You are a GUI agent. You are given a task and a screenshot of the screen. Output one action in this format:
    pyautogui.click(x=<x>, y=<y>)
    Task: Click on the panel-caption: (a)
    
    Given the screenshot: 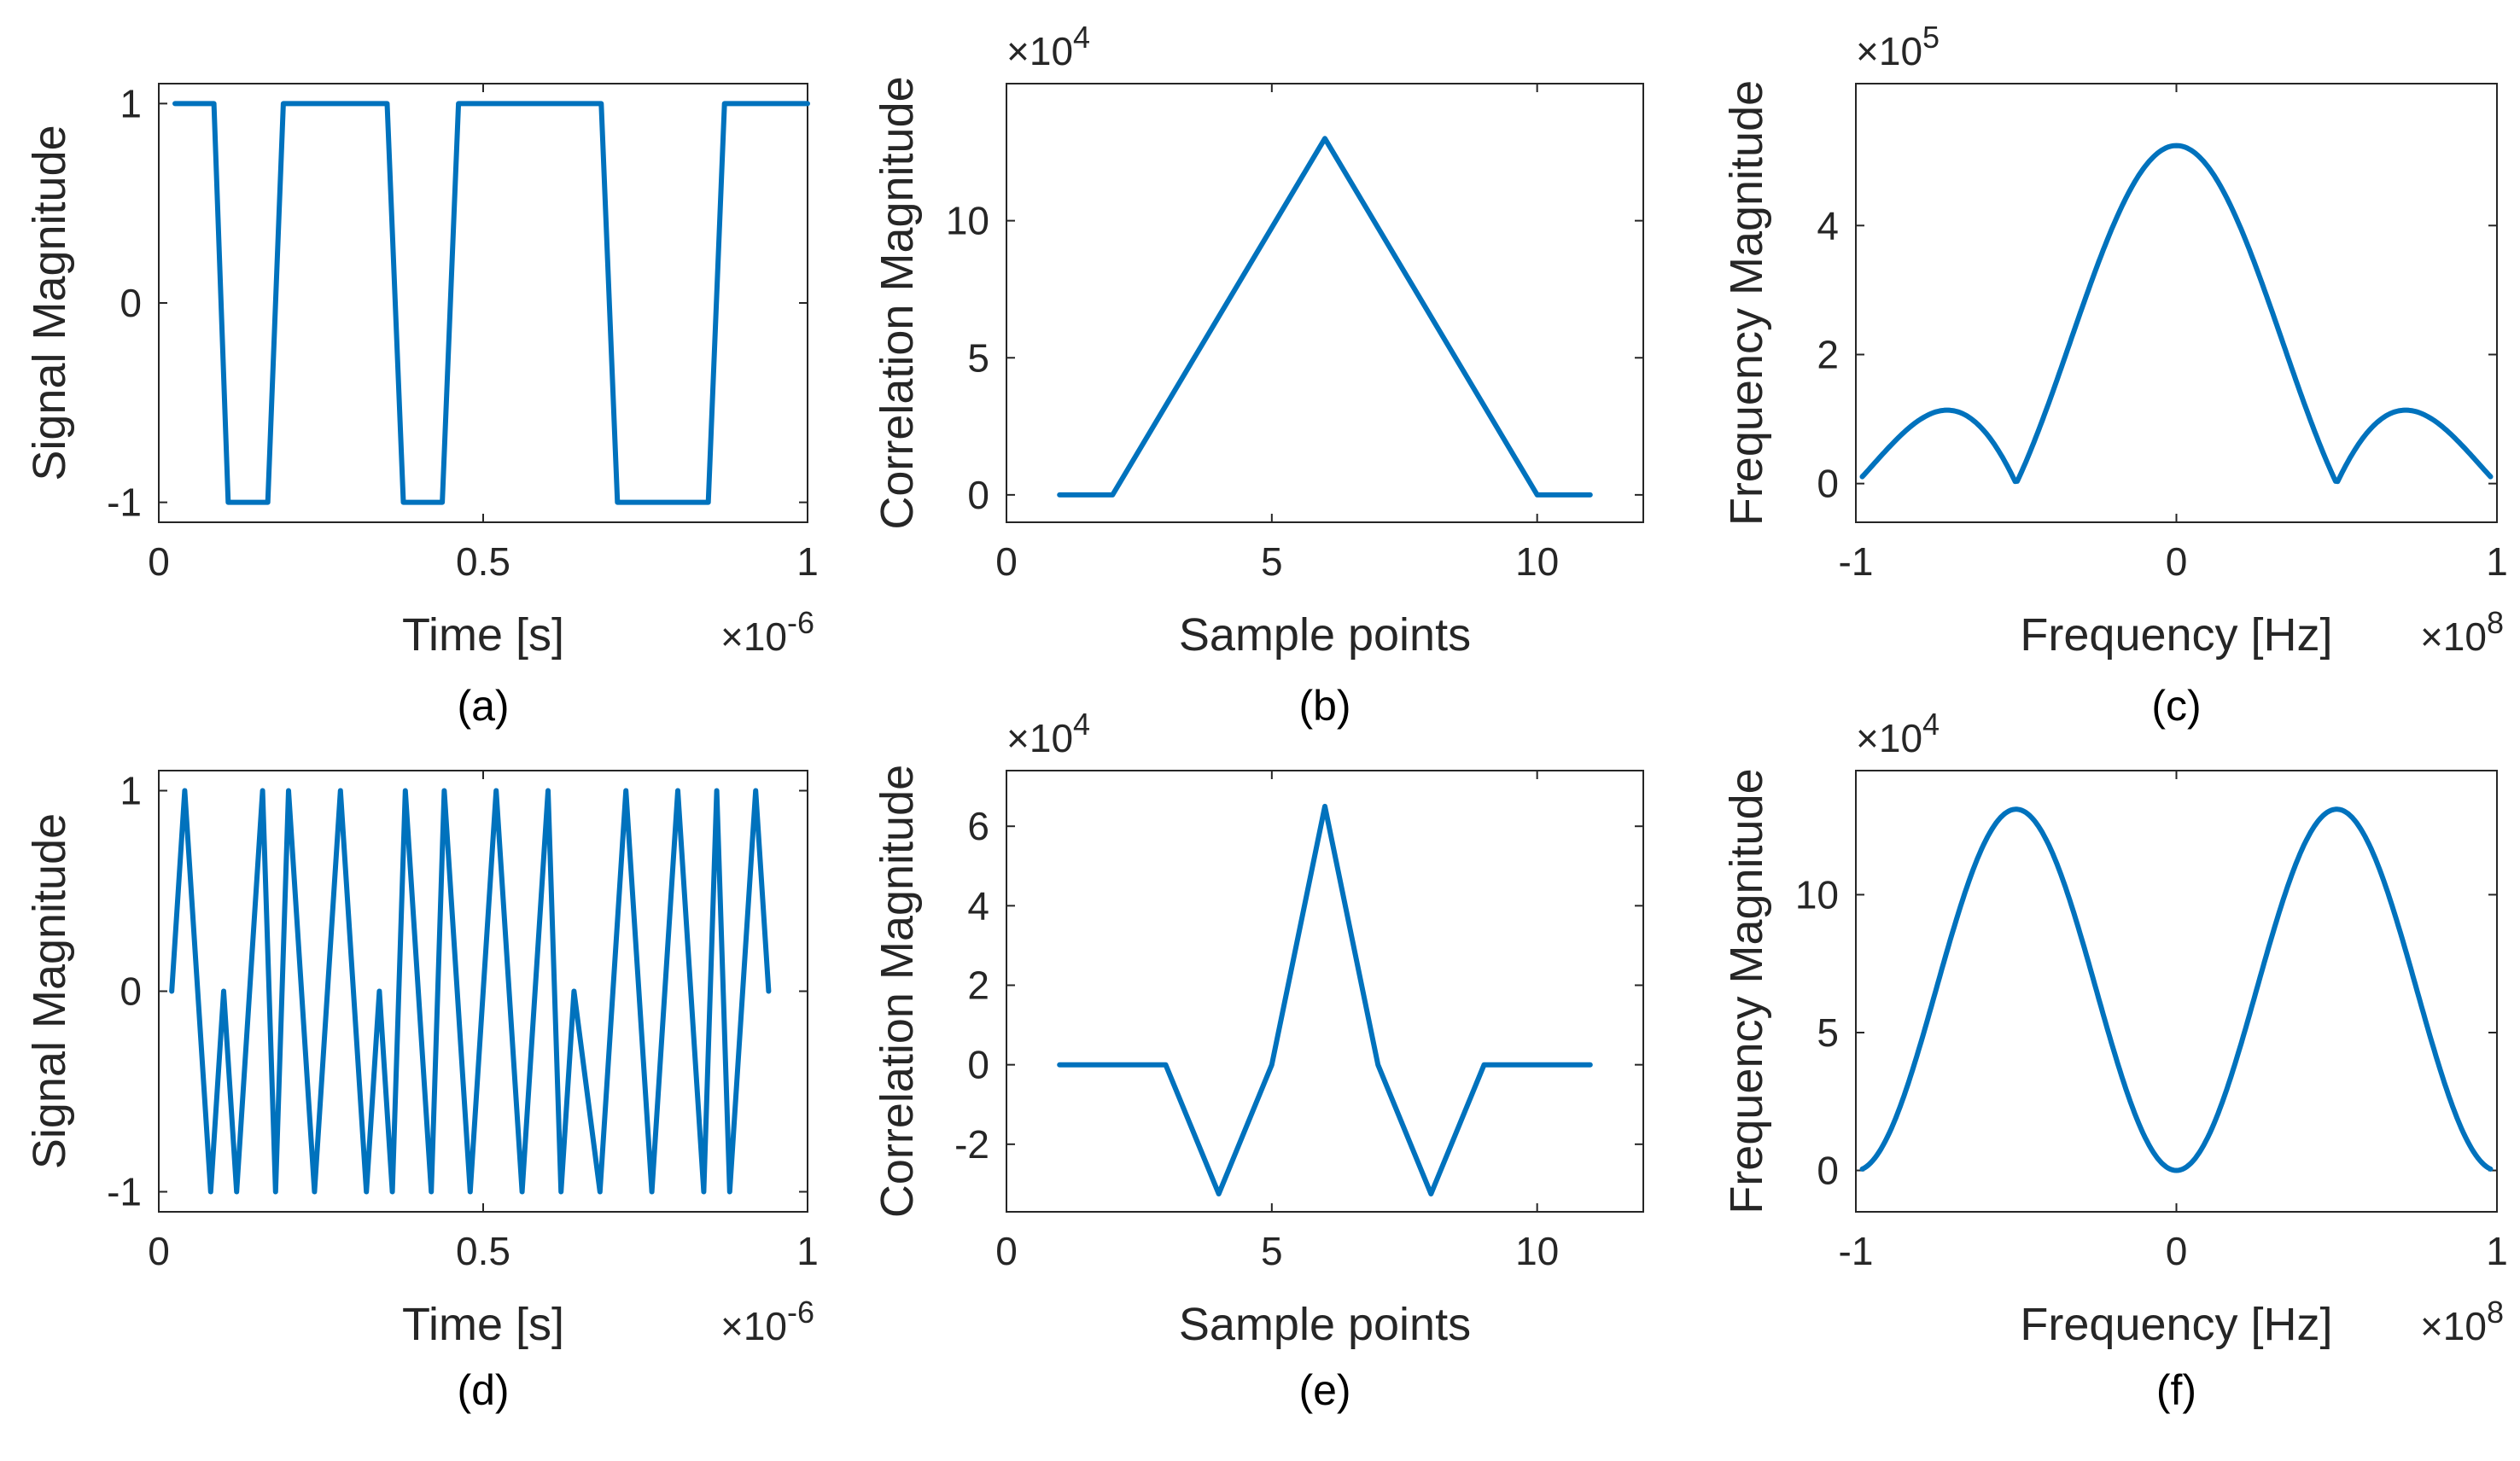 What is the action you would take?
    pyautogui.click(x=483, y=706)
    